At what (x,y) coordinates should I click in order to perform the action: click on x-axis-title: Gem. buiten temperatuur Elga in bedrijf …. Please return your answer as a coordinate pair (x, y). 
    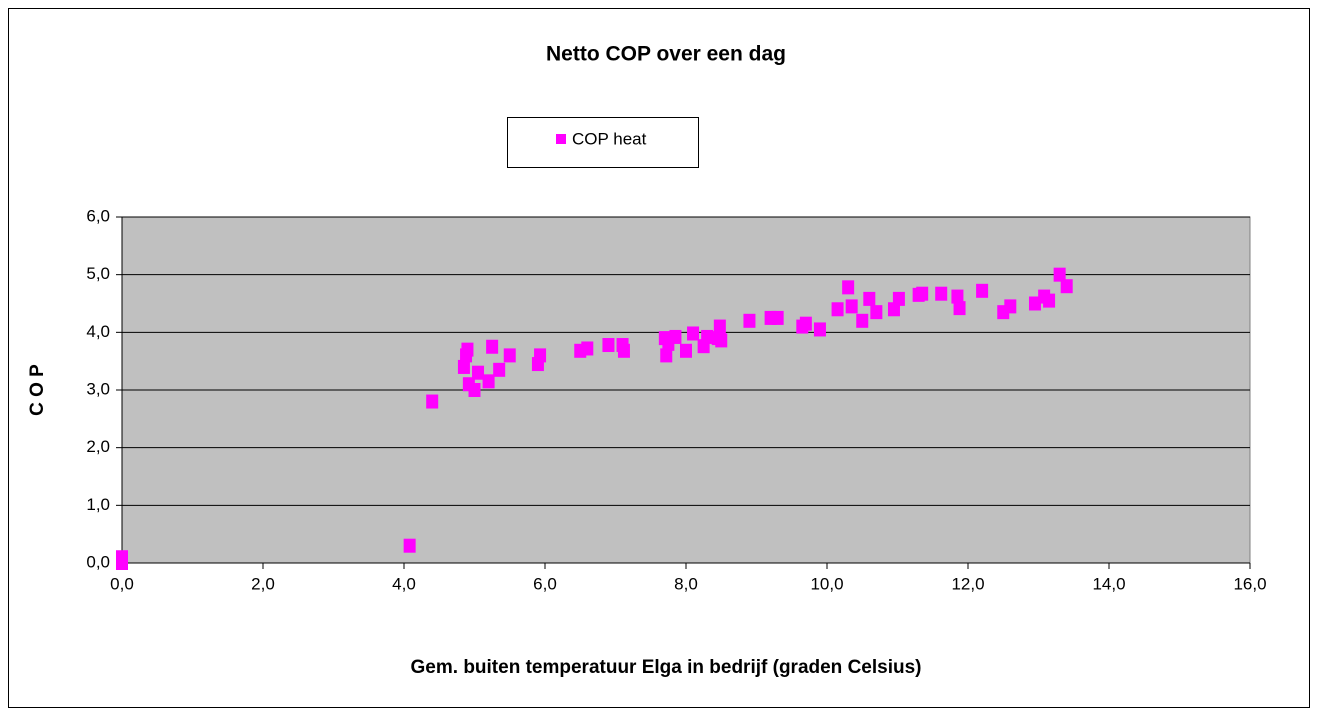
    Looking at the image, I should click on (666, 667).